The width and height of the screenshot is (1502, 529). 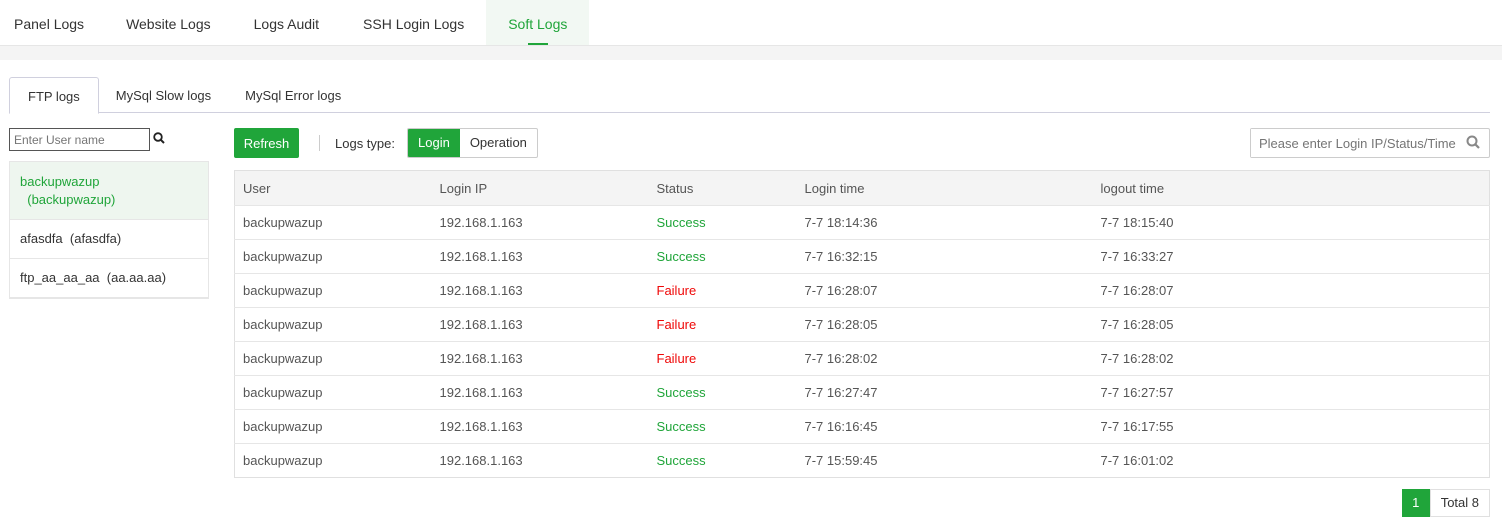 What do you see at coordinates (79, 139) in the screenshot?
I see `user-search-input` at bounding box center [79, 139].